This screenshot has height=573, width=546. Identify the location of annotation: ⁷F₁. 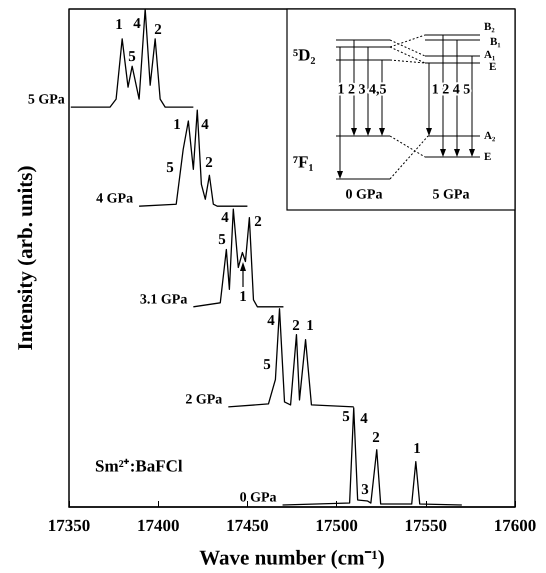
(303, 162).